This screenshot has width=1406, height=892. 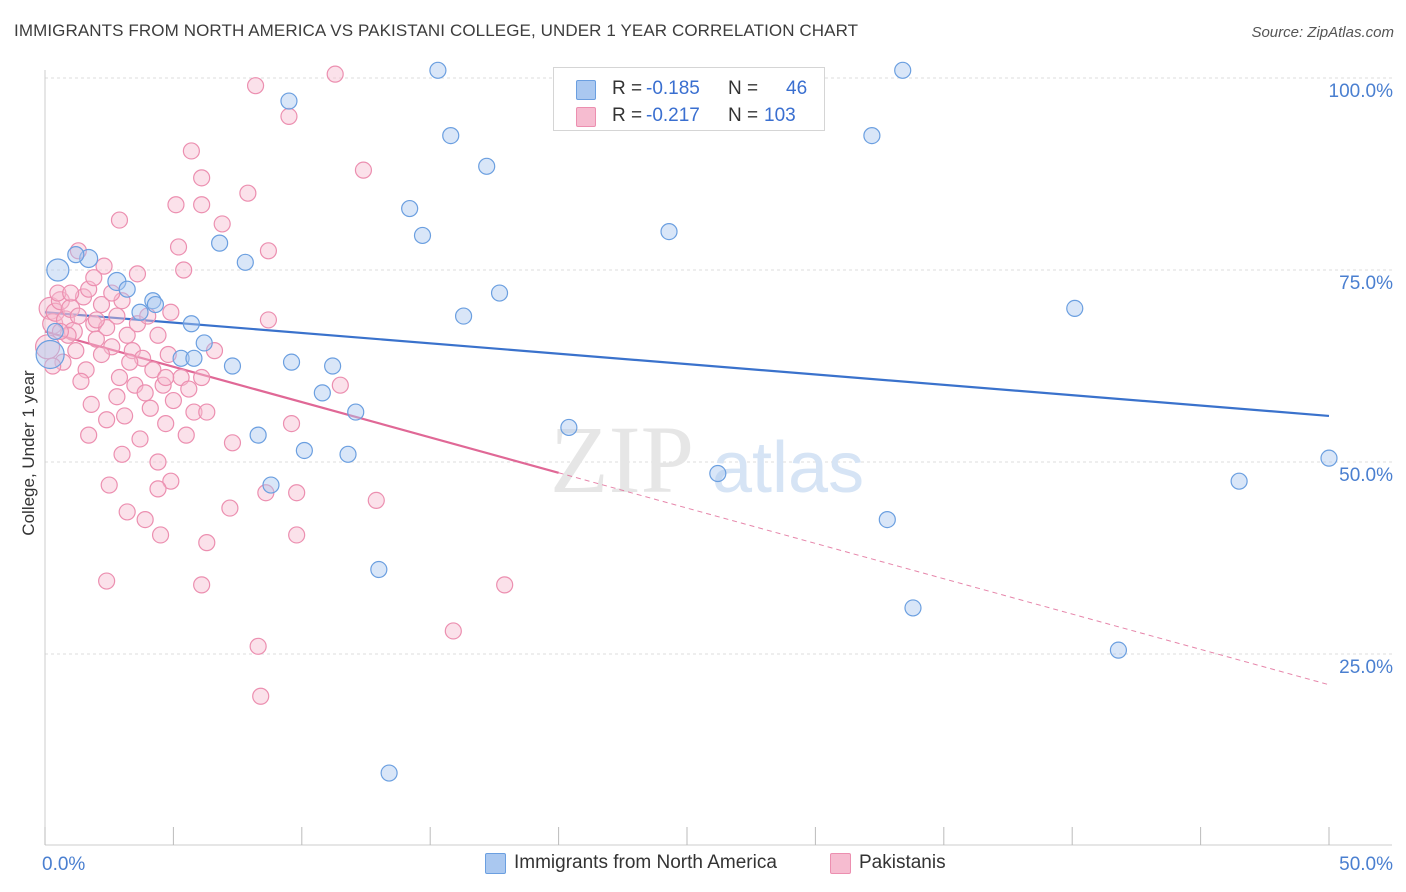 What do you see at coordinates (63, 864) in the screenshot?
I see `x-tick-label: 0.0%` at bounding box center [63, 864].